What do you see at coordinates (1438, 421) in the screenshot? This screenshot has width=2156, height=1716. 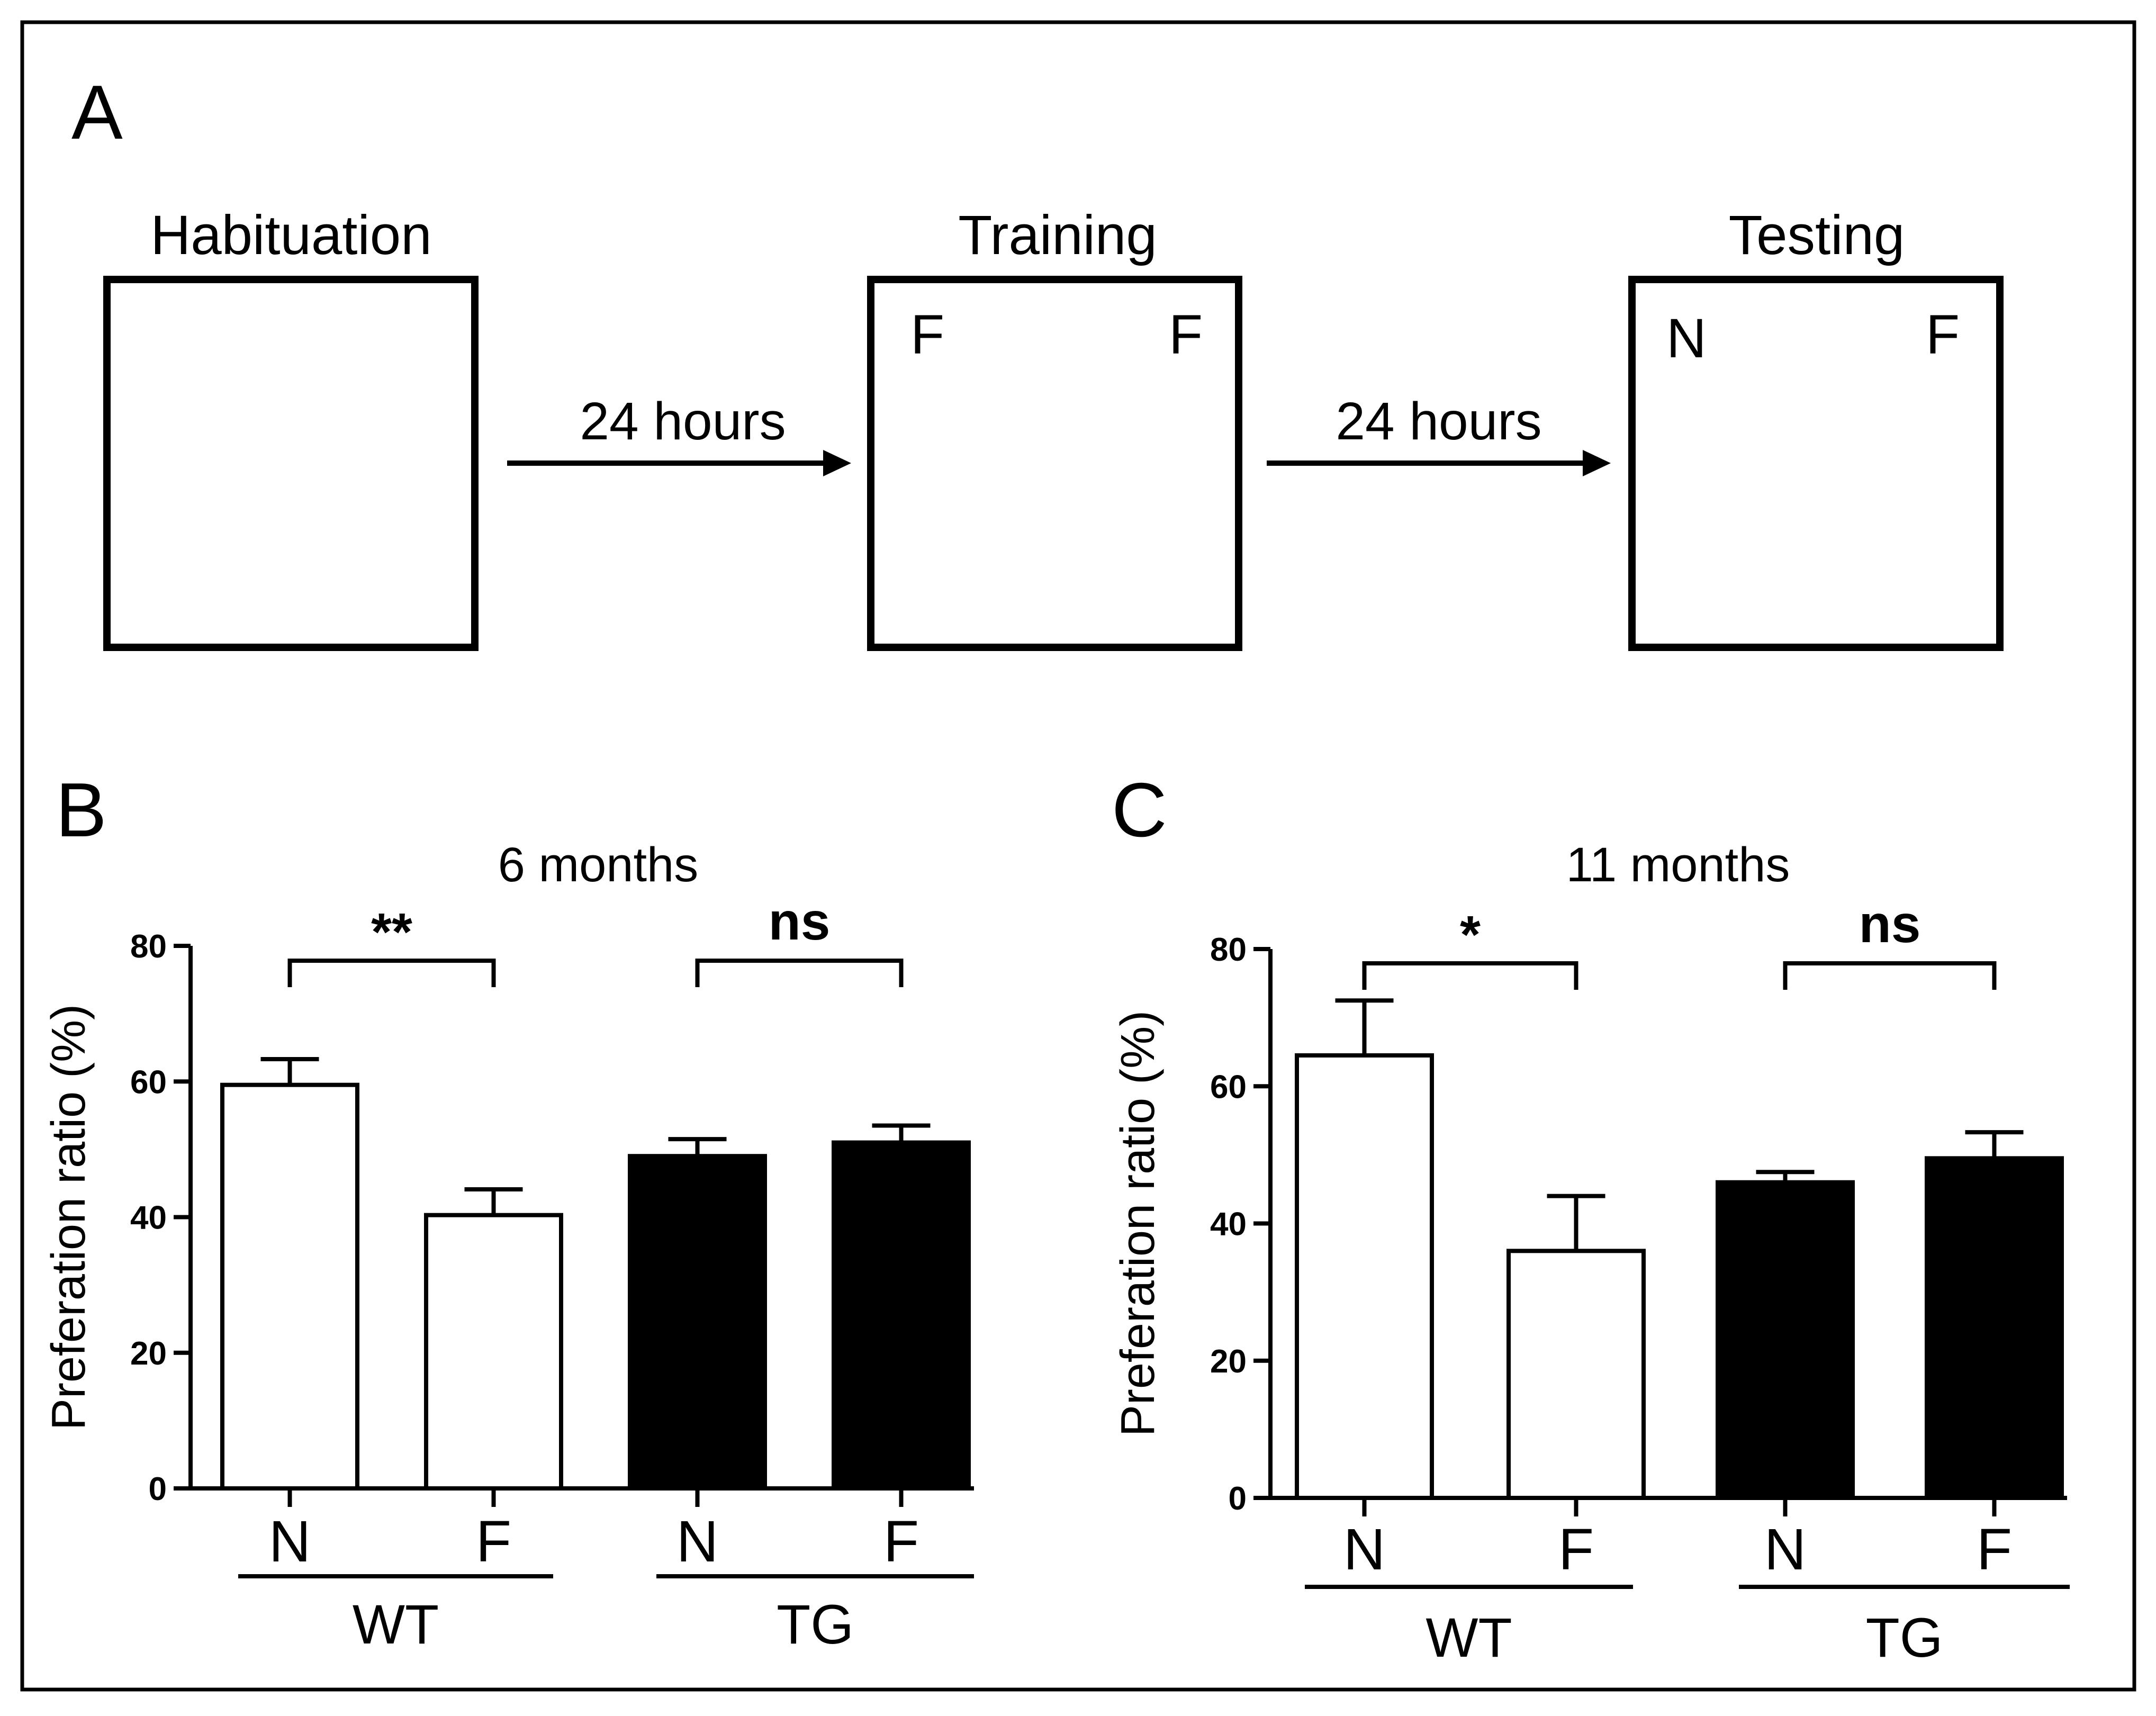 I see `arrow-label-2: 24 hours` at bounding box center [1438, 421].